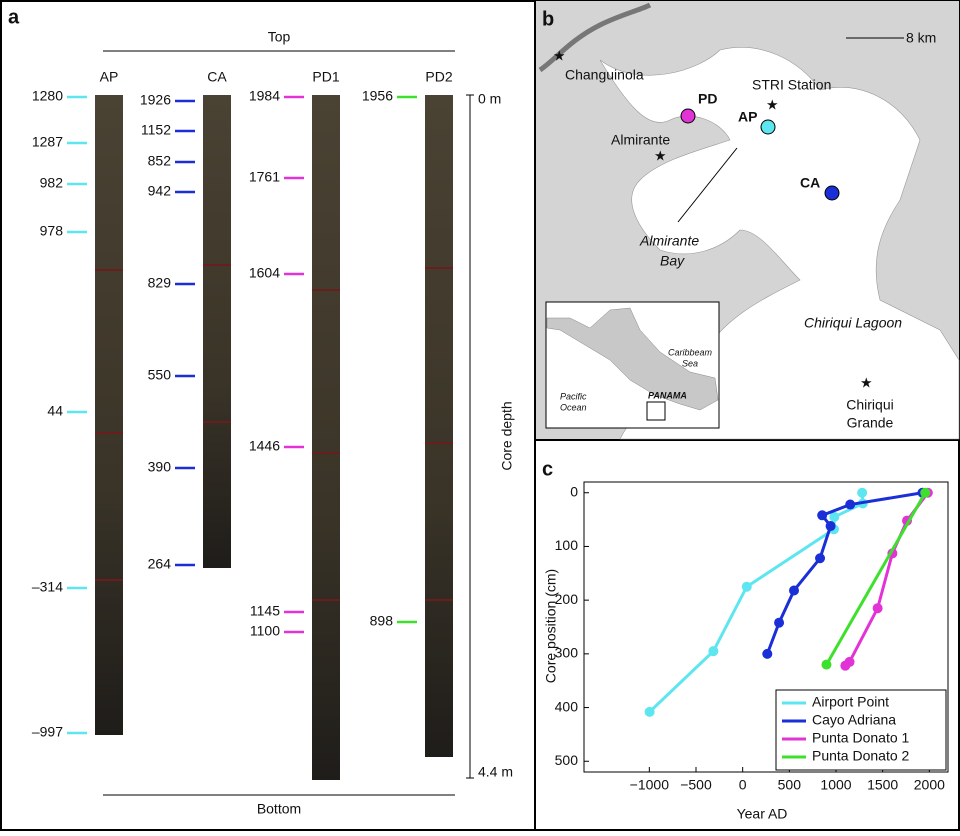 This screenshot has width=960, height=836. What do you see at coordinates (567, 599) in the screenshot?
I see `y-tick-label: 200` at bounding box center [567, 599].